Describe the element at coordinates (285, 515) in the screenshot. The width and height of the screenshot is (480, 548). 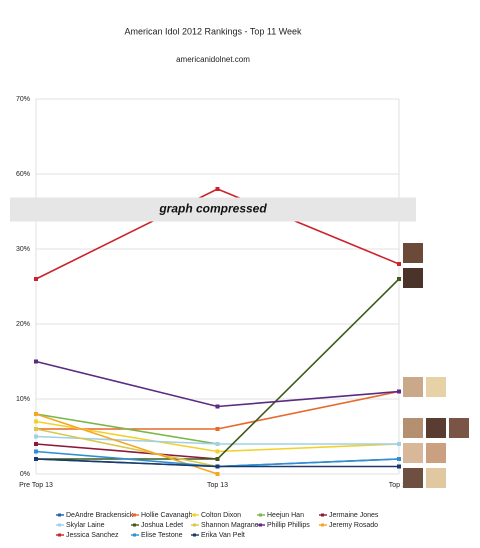
I see `legend-label: Heejun Han` at that location.